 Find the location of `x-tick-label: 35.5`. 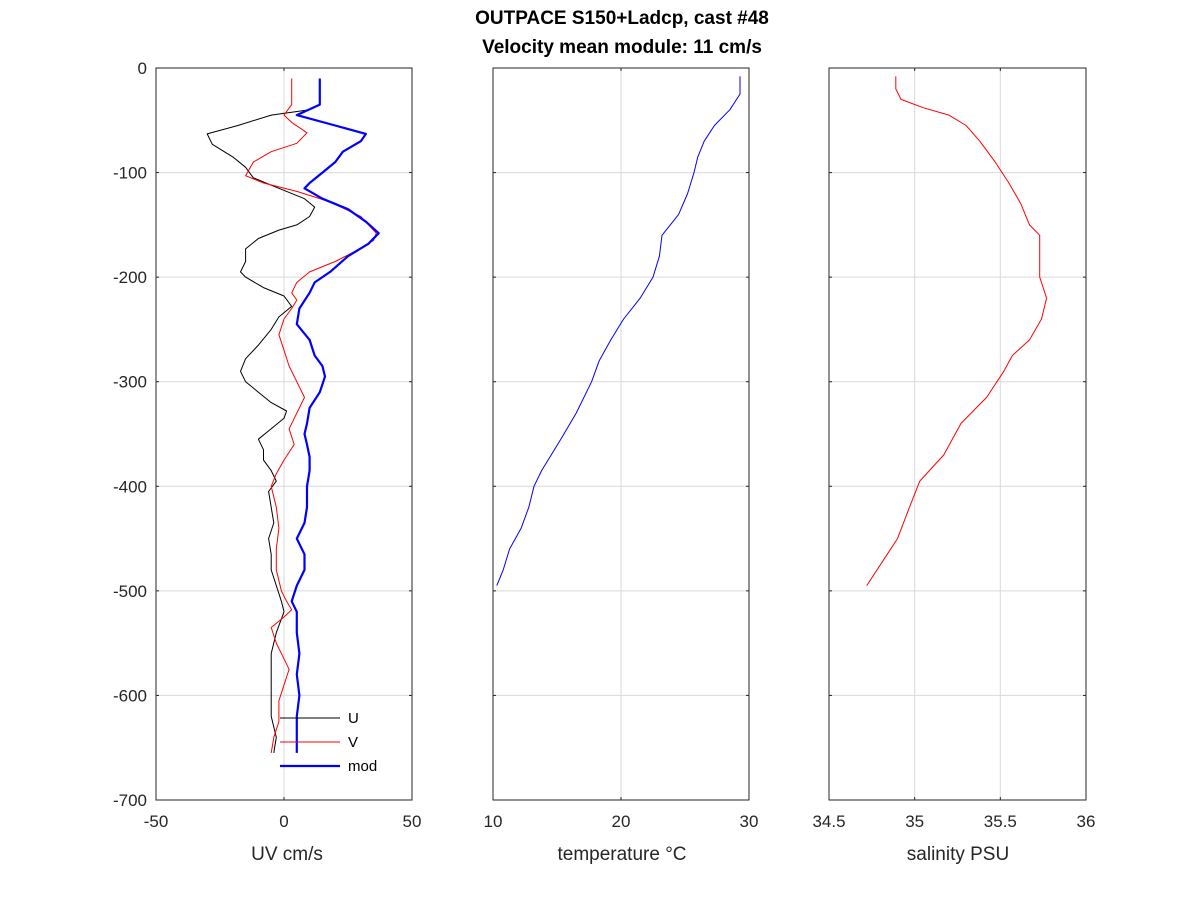

x-tick-label: 35.5 is located at coordinates (1000, 821).